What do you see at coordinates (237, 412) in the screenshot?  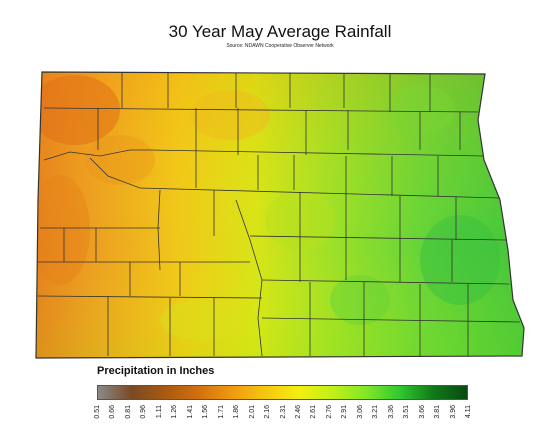 I see `legend-tick-label: 1.86` at bounding box center [237, 412].